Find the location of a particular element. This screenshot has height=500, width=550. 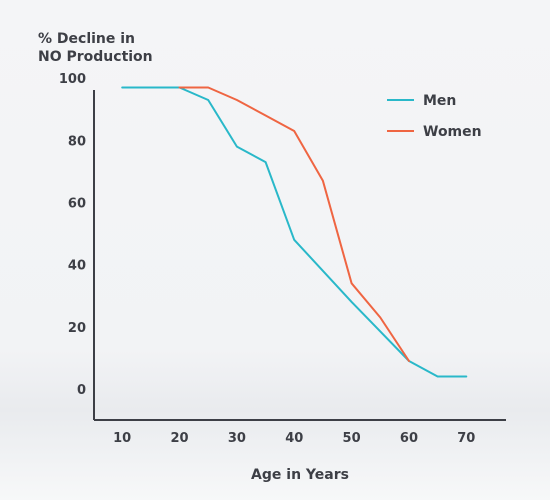

y-tick-label: 40 is located at coordinates (77, 266).